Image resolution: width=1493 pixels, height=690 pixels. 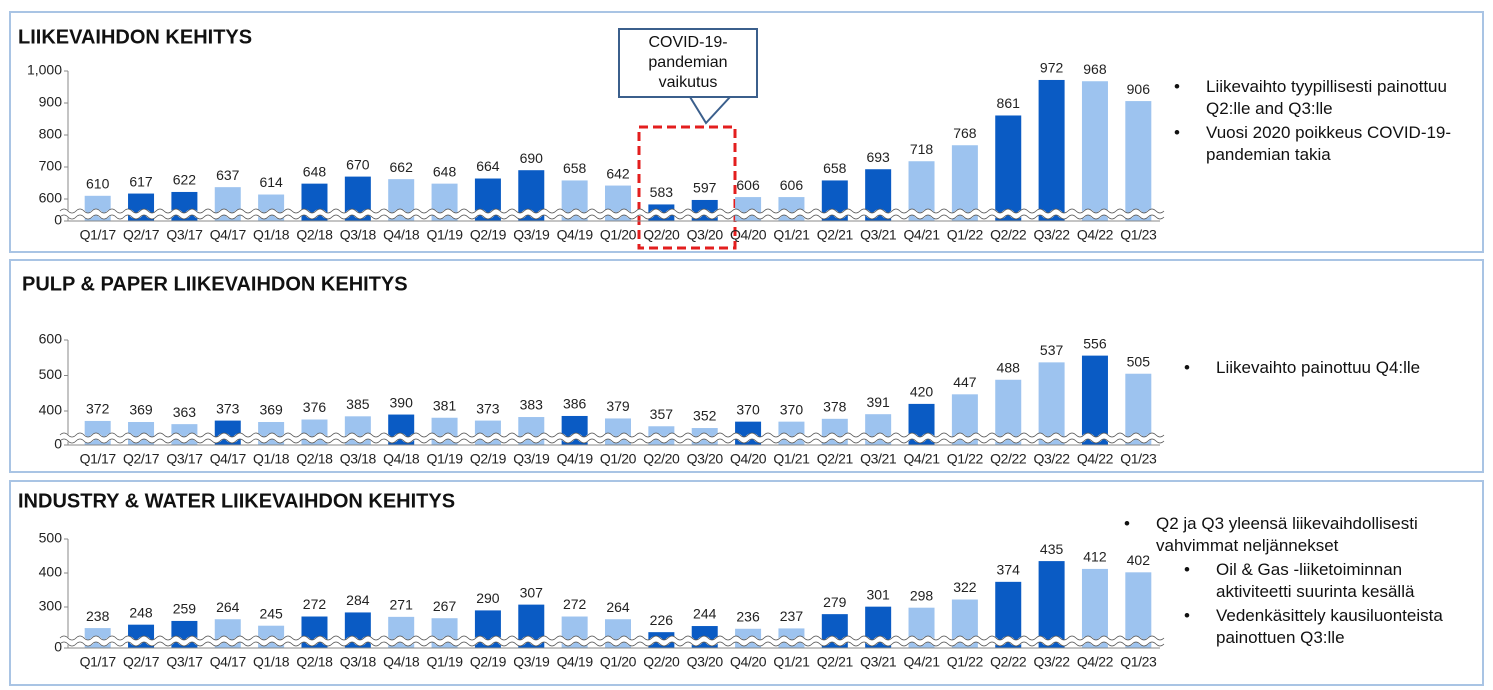 I want to click on value-label: 374, so click(x=1009, y=570).